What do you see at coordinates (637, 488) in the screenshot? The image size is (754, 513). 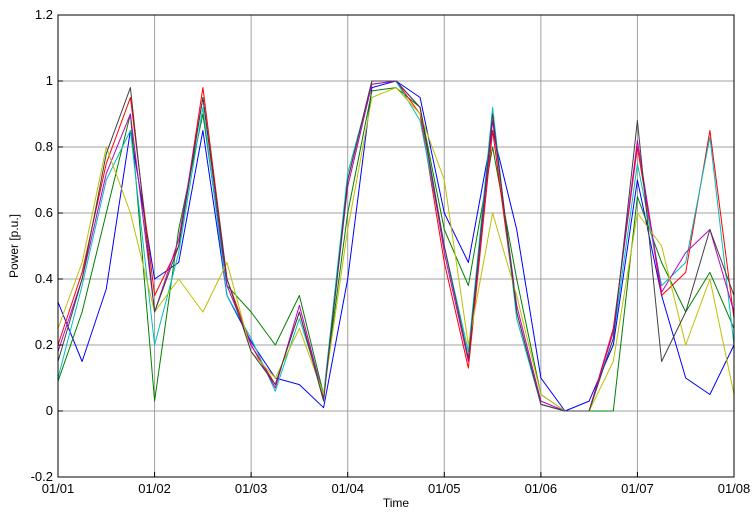 I see `x-tick-label: 01/07` at bounding box center [637, 488].